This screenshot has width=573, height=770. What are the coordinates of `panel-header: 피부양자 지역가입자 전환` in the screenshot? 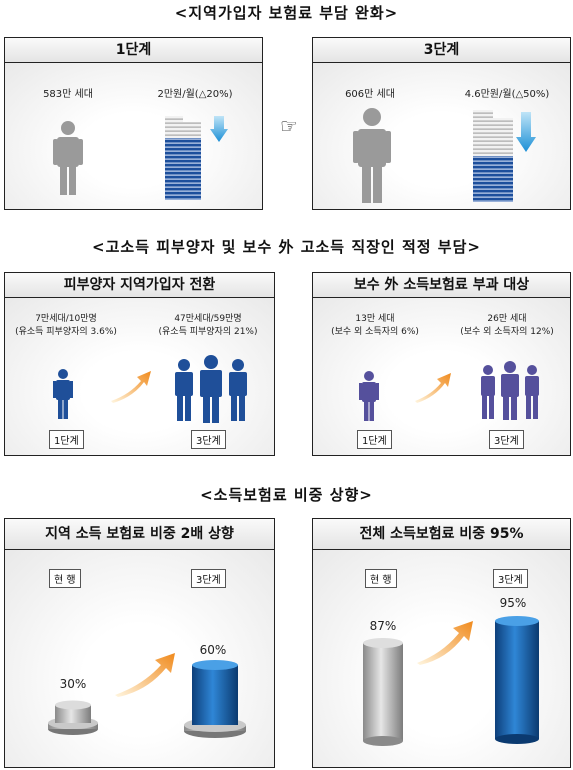 It's located at (139, 285).